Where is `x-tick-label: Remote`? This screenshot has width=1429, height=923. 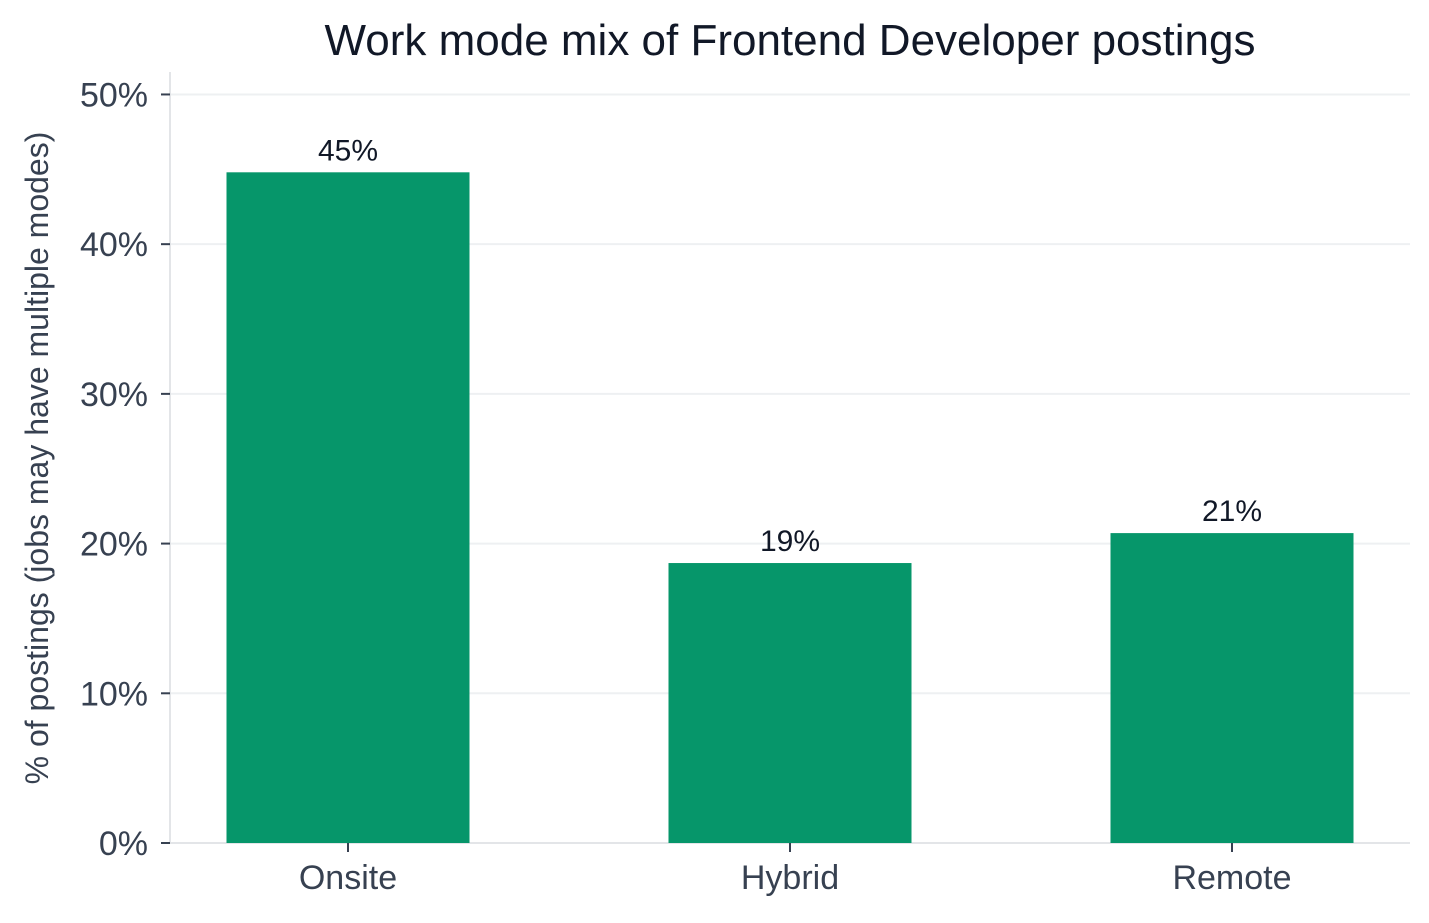 x-tick-label: Remote is located at coordinates (1231, 878).